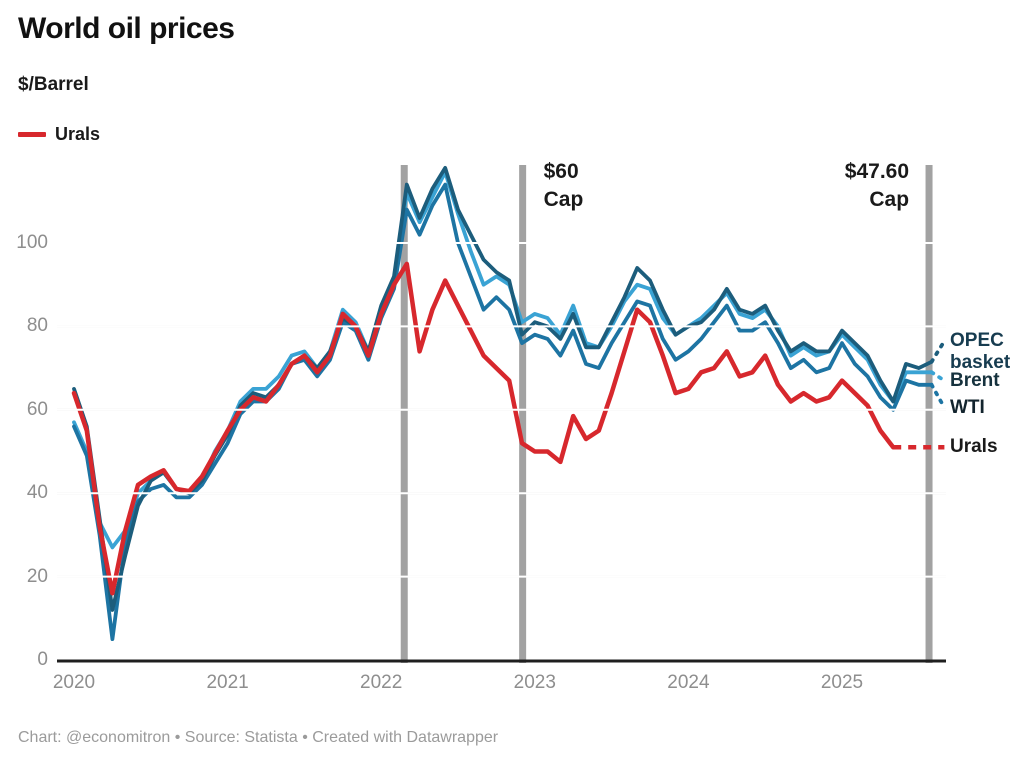  Describe the element at coordinates (53, 84) in the screenshot. I see `chart-subtitle: $/Barrel` at that location.